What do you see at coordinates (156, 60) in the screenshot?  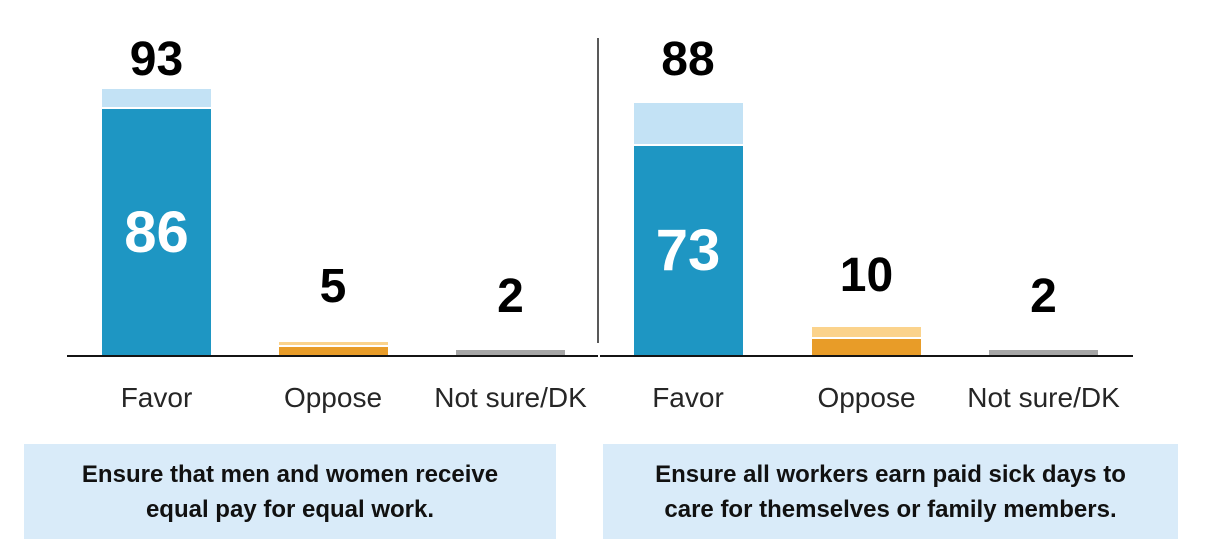 I see `bar-total-value-label: 93` at bounding box center [156, 60].